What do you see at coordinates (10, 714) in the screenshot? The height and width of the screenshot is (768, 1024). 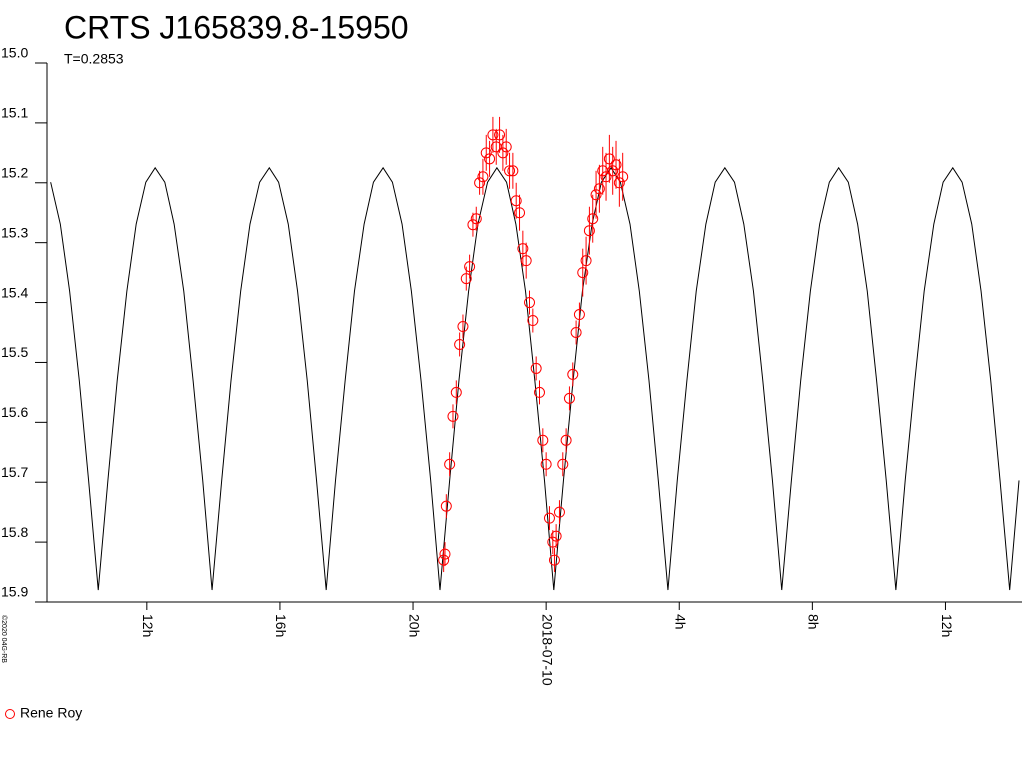 I see `legend-marker` at bounding box center [10, 714].